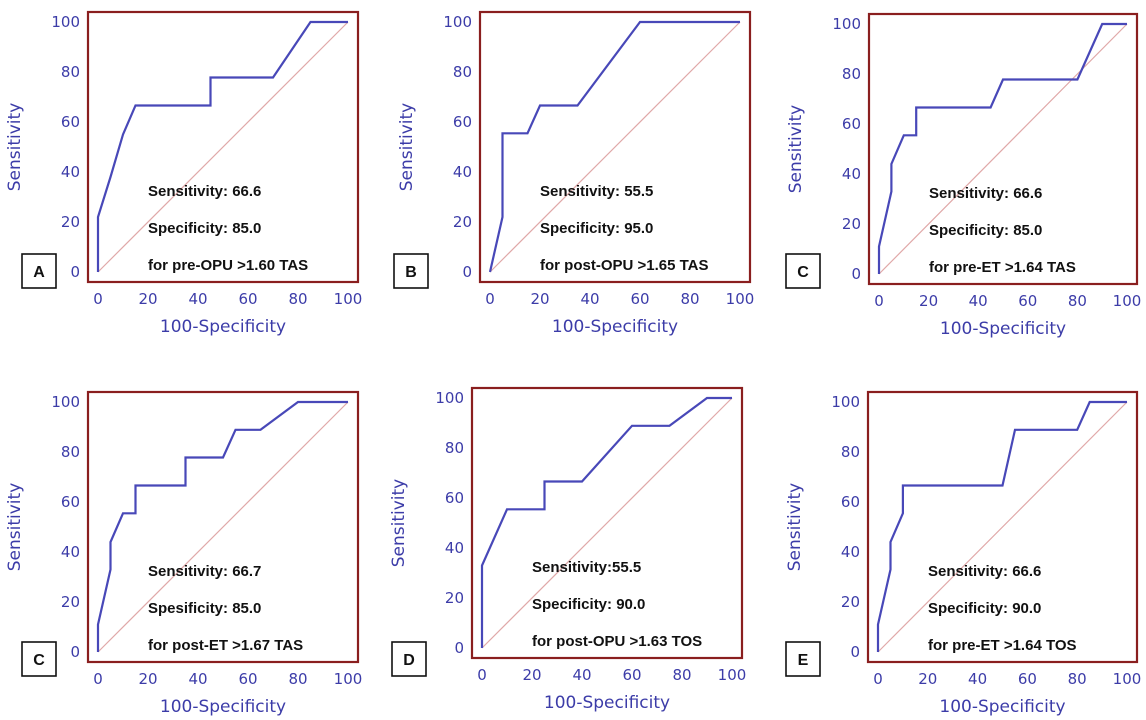  What do you see at coordinates (617, 641) in the screenshot?
I see `annotation-text: for post-OPU >1.63 TOS` at bounding box center [617, 641].